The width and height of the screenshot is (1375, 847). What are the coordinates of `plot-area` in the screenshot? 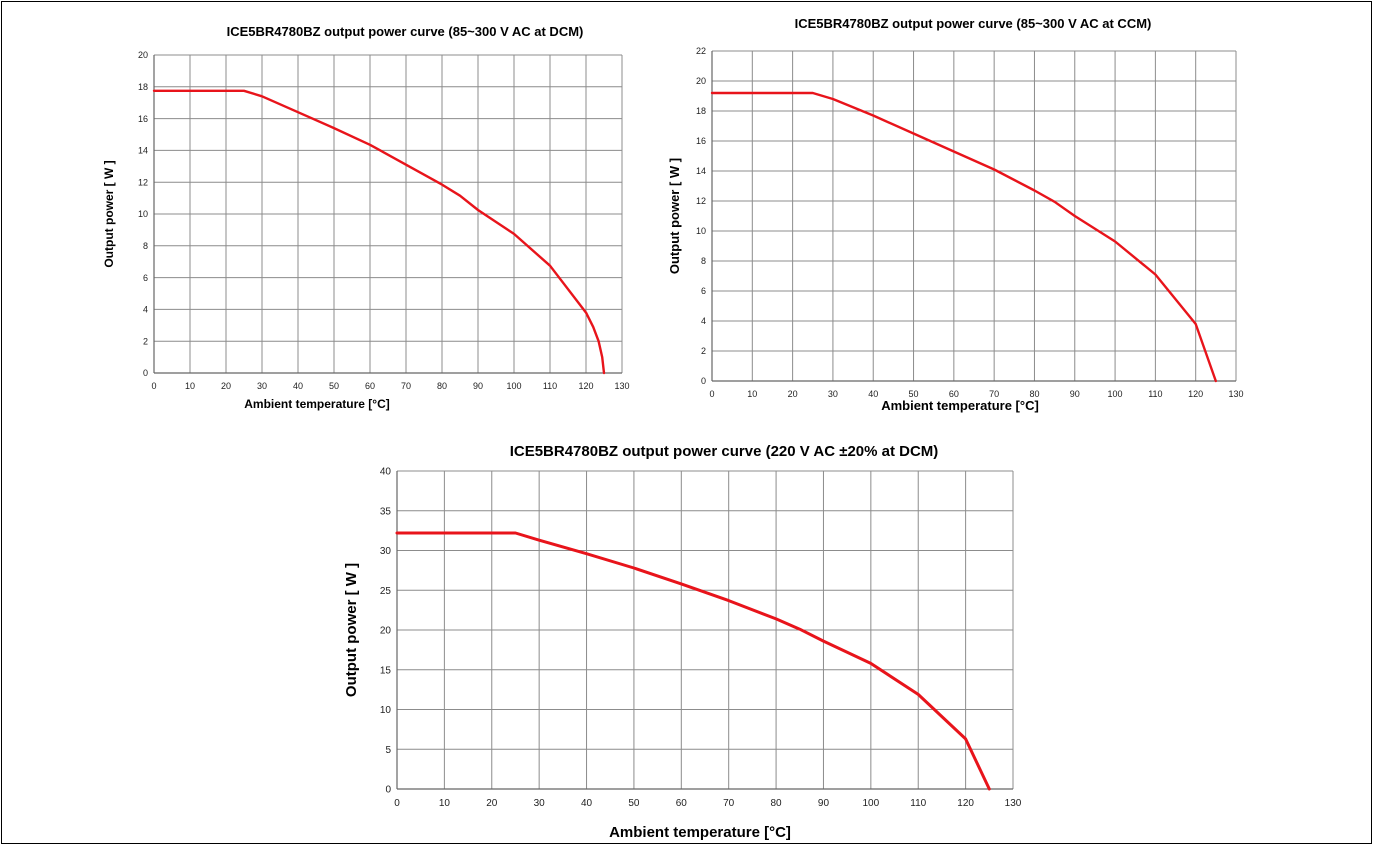 It's located at (974, 216).